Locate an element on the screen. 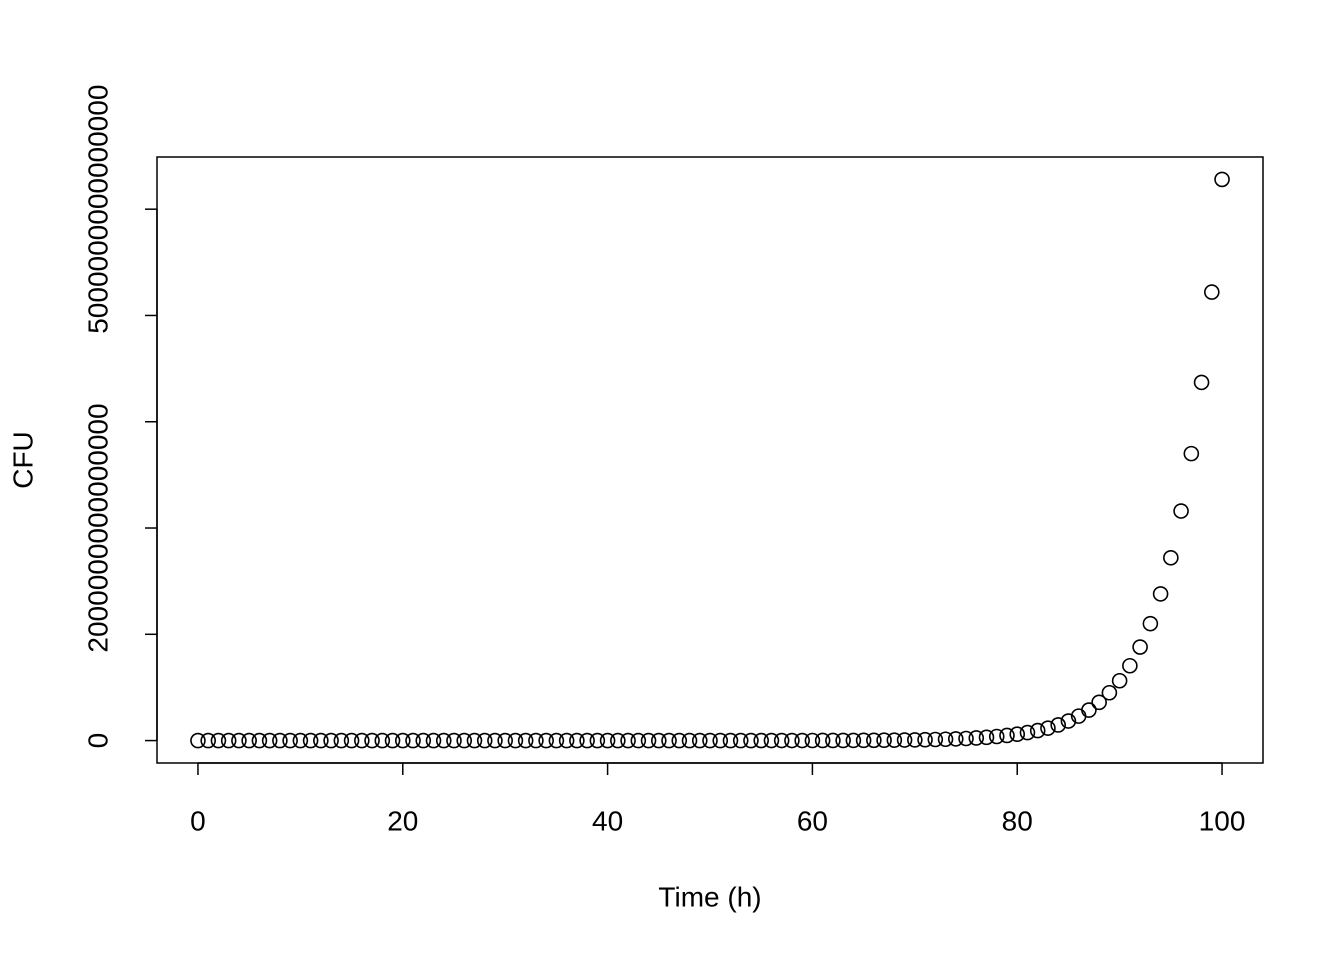 The width and height of the screenshot is (1344, 960). x-tick-label: 40 is located at coordinates (607, 820).